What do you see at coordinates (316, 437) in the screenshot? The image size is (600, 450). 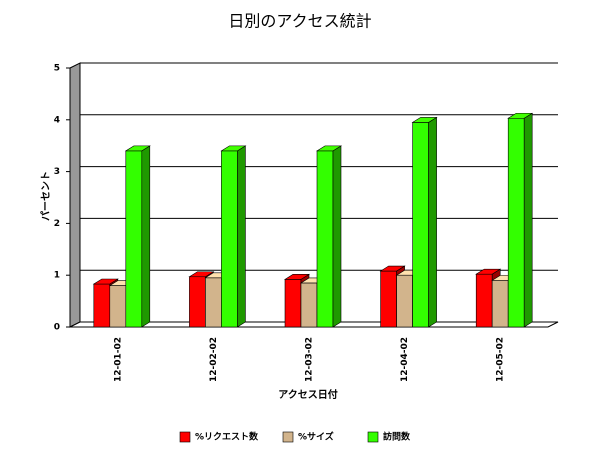 I see `legend-label: %サイズ` at bounding box center [316, 437].